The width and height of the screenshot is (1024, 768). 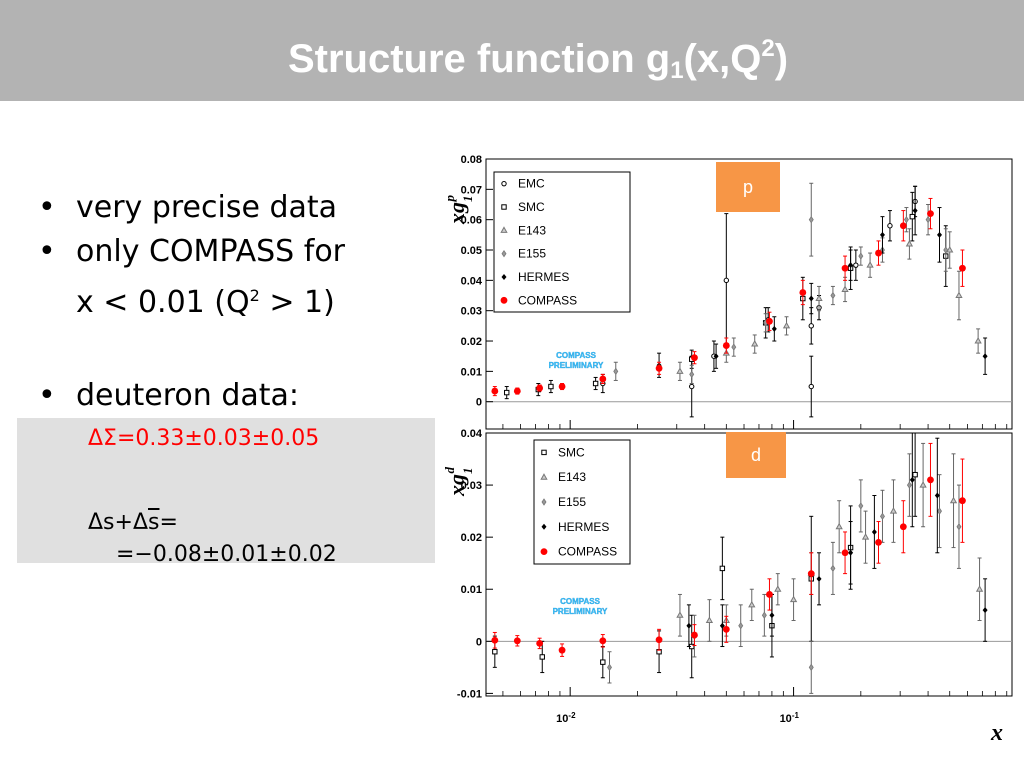 I want to click on title-subscript: 1, so click(x=677, y=70).